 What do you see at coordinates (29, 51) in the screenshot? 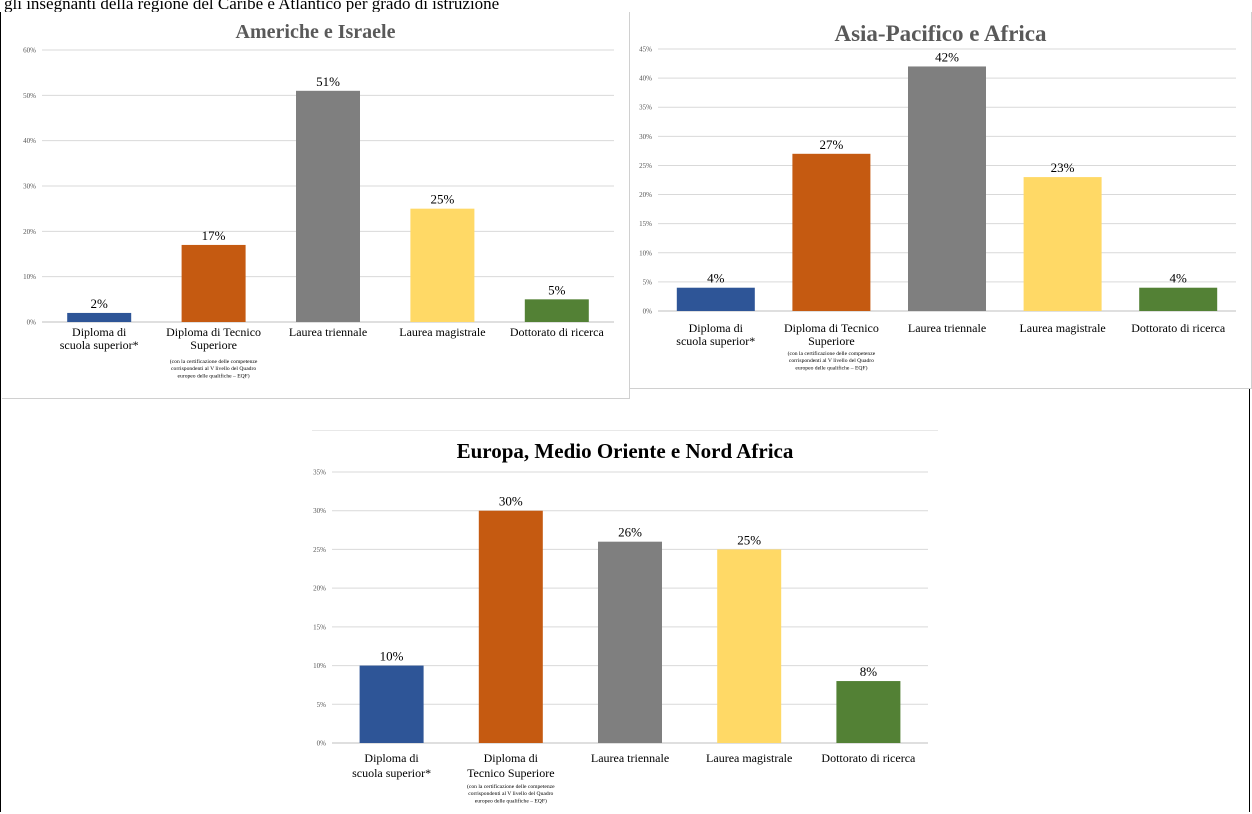
I see `y-tick-label: 60%` at bounding box center [29, 51].